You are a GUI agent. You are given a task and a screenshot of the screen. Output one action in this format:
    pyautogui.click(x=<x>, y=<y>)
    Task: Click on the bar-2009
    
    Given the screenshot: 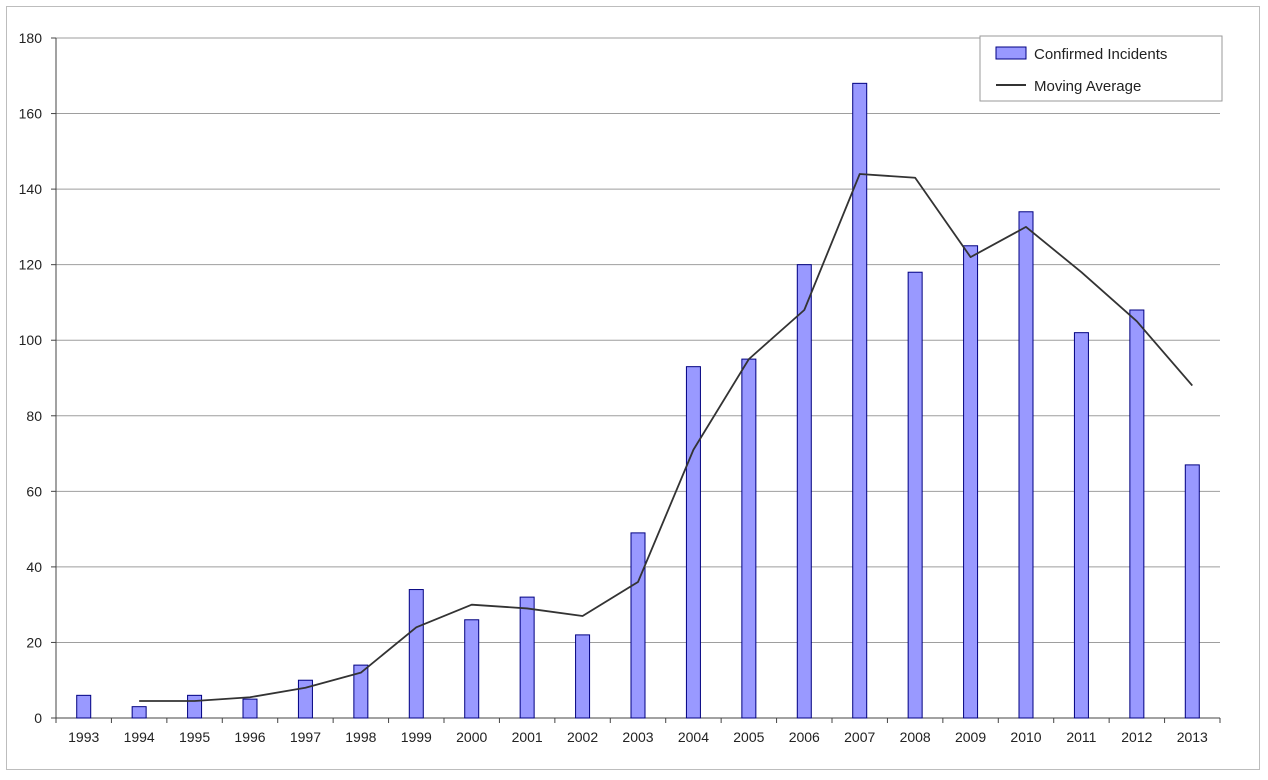 What is the action you would take?
    pyautogui.click(x=971, y=482)
    